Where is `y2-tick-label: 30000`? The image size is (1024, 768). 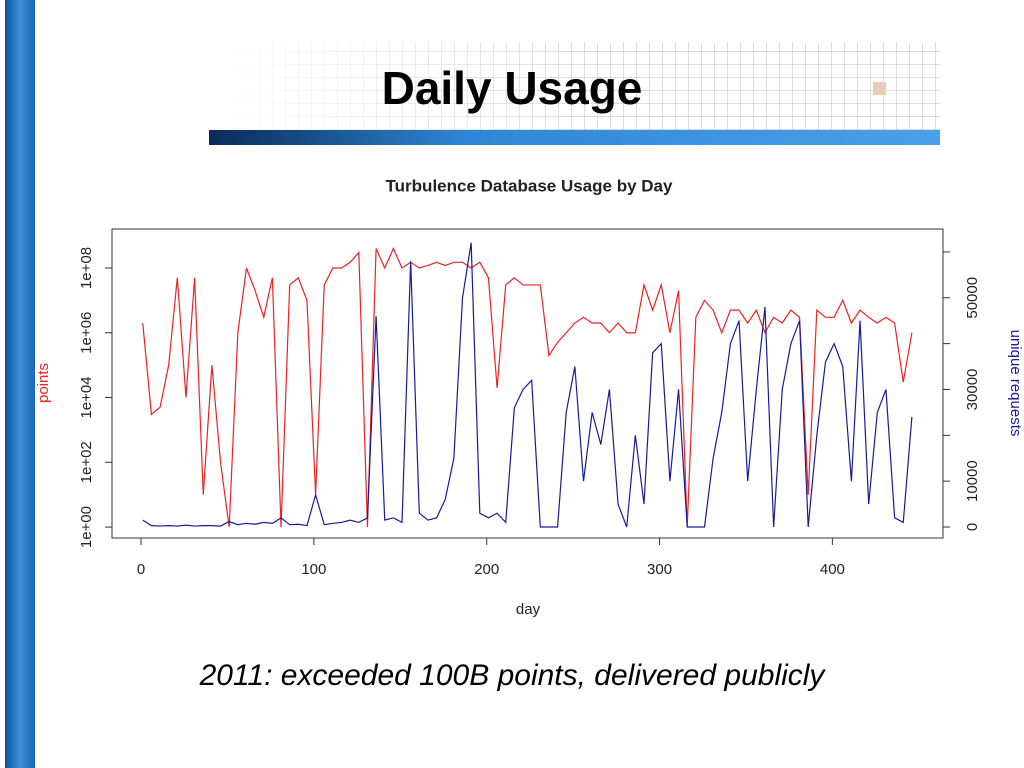 y2-tick-label: 30000 is located at coordinates (972, 390).